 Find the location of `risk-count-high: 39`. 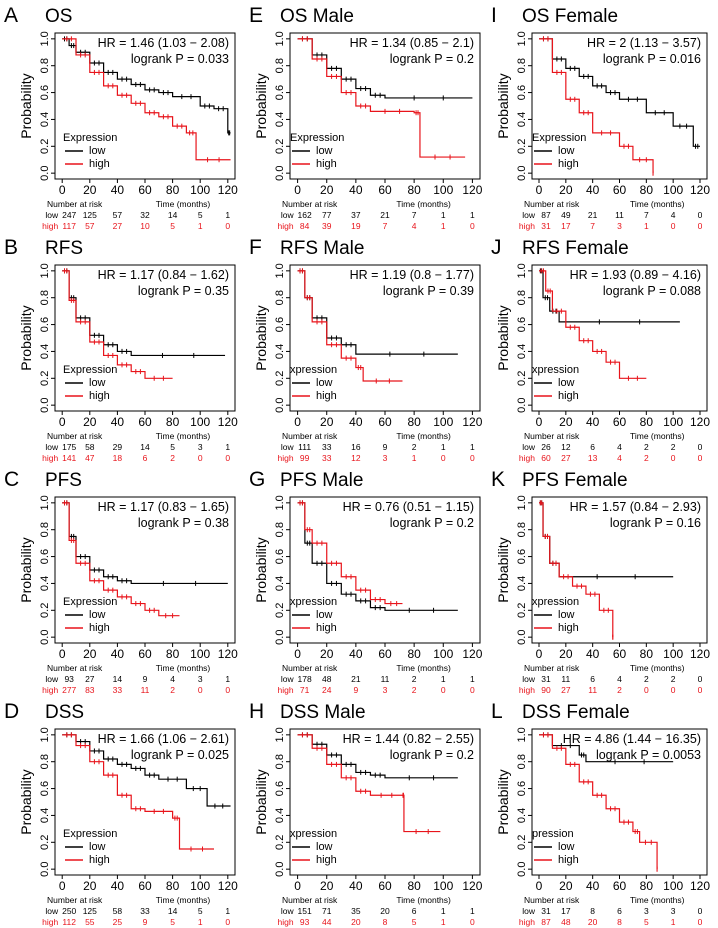

risk-count-high: 39 is located at coordinates (327, 226).